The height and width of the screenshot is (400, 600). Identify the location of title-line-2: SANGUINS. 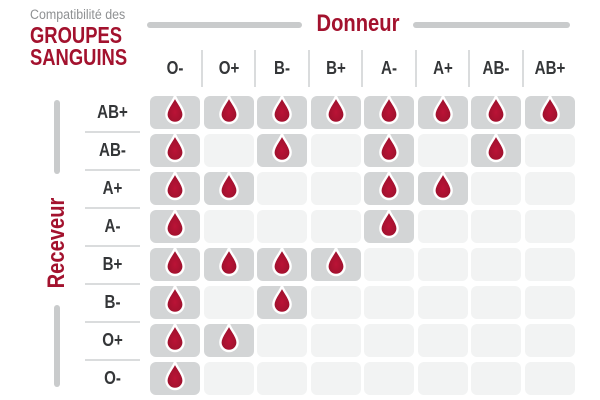
(79, 57).